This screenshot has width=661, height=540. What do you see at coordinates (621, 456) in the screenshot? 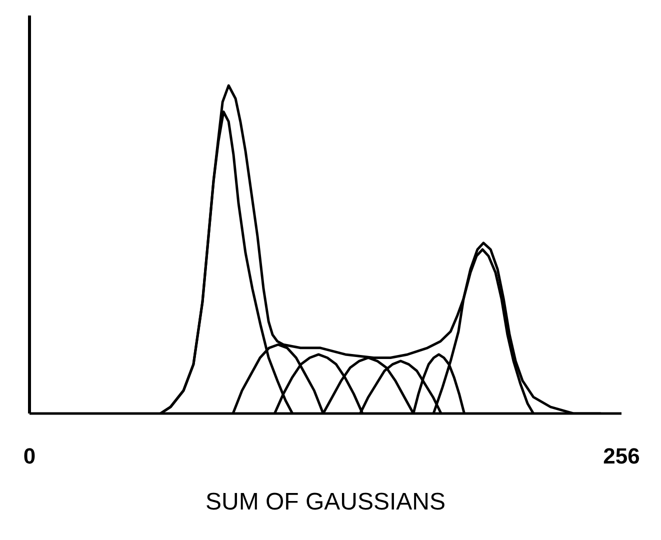
I see `x-tick-label: 256` at bounding box center [621, 456].